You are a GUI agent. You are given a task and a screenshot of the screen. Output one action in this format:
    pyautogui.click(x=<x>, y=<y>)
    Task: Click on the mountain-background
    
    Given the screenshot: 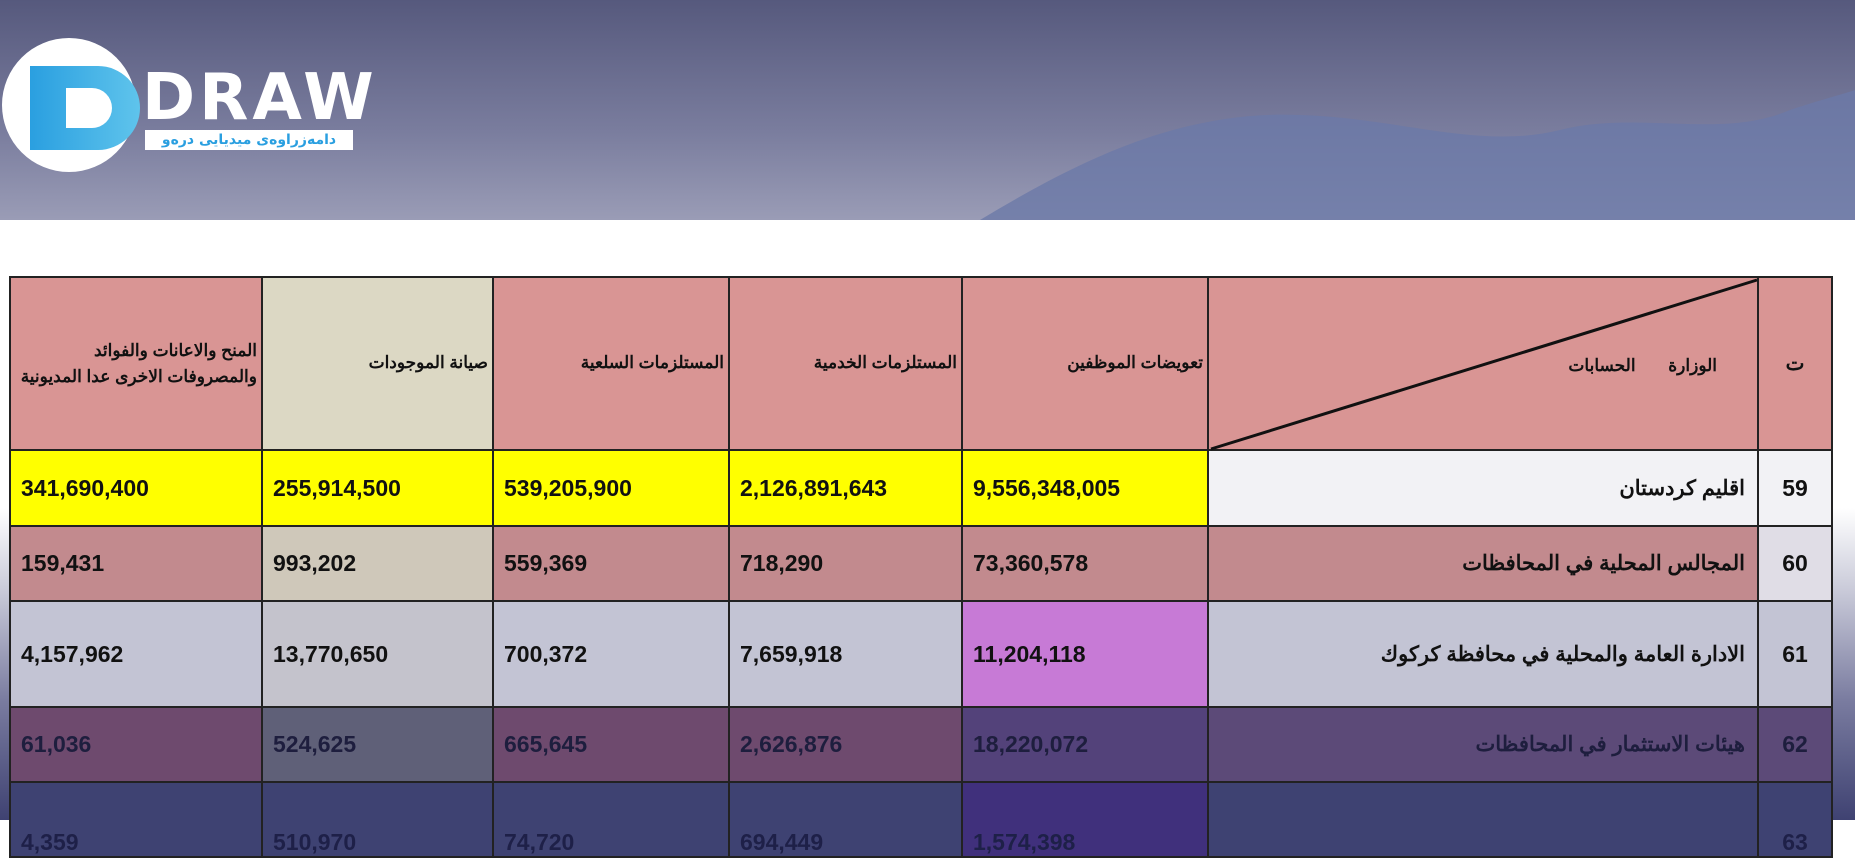 What is the action you would take?
    pyautogui.click(x=1417, y=155)
    